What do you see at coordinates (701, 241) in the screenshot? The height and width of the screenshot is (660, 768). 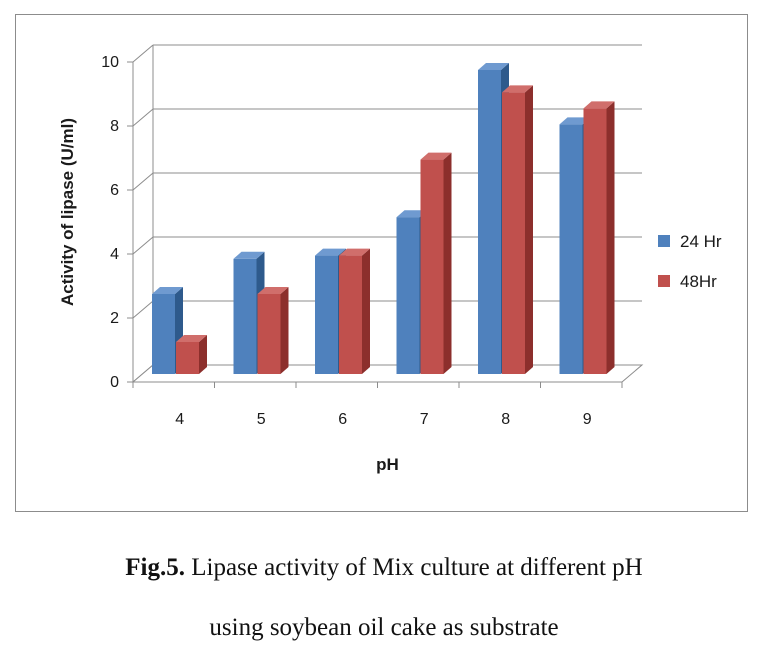 I see `legend-label: 24 Hr` at bounding box center [701, 241].